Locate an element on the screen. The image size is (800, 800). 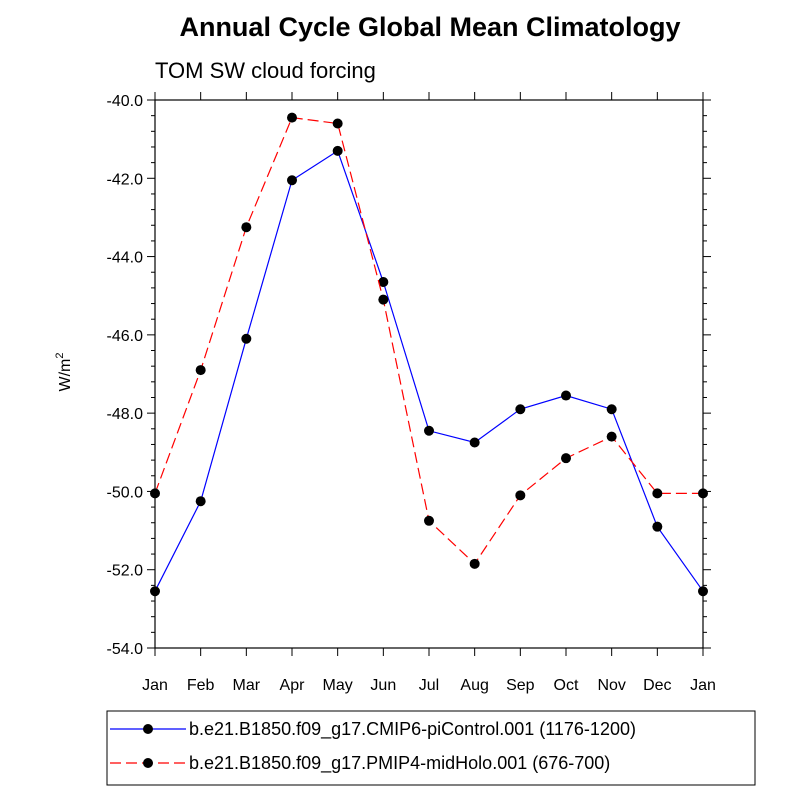
x-tick-label: Apr is located at coordinates (293, 685).